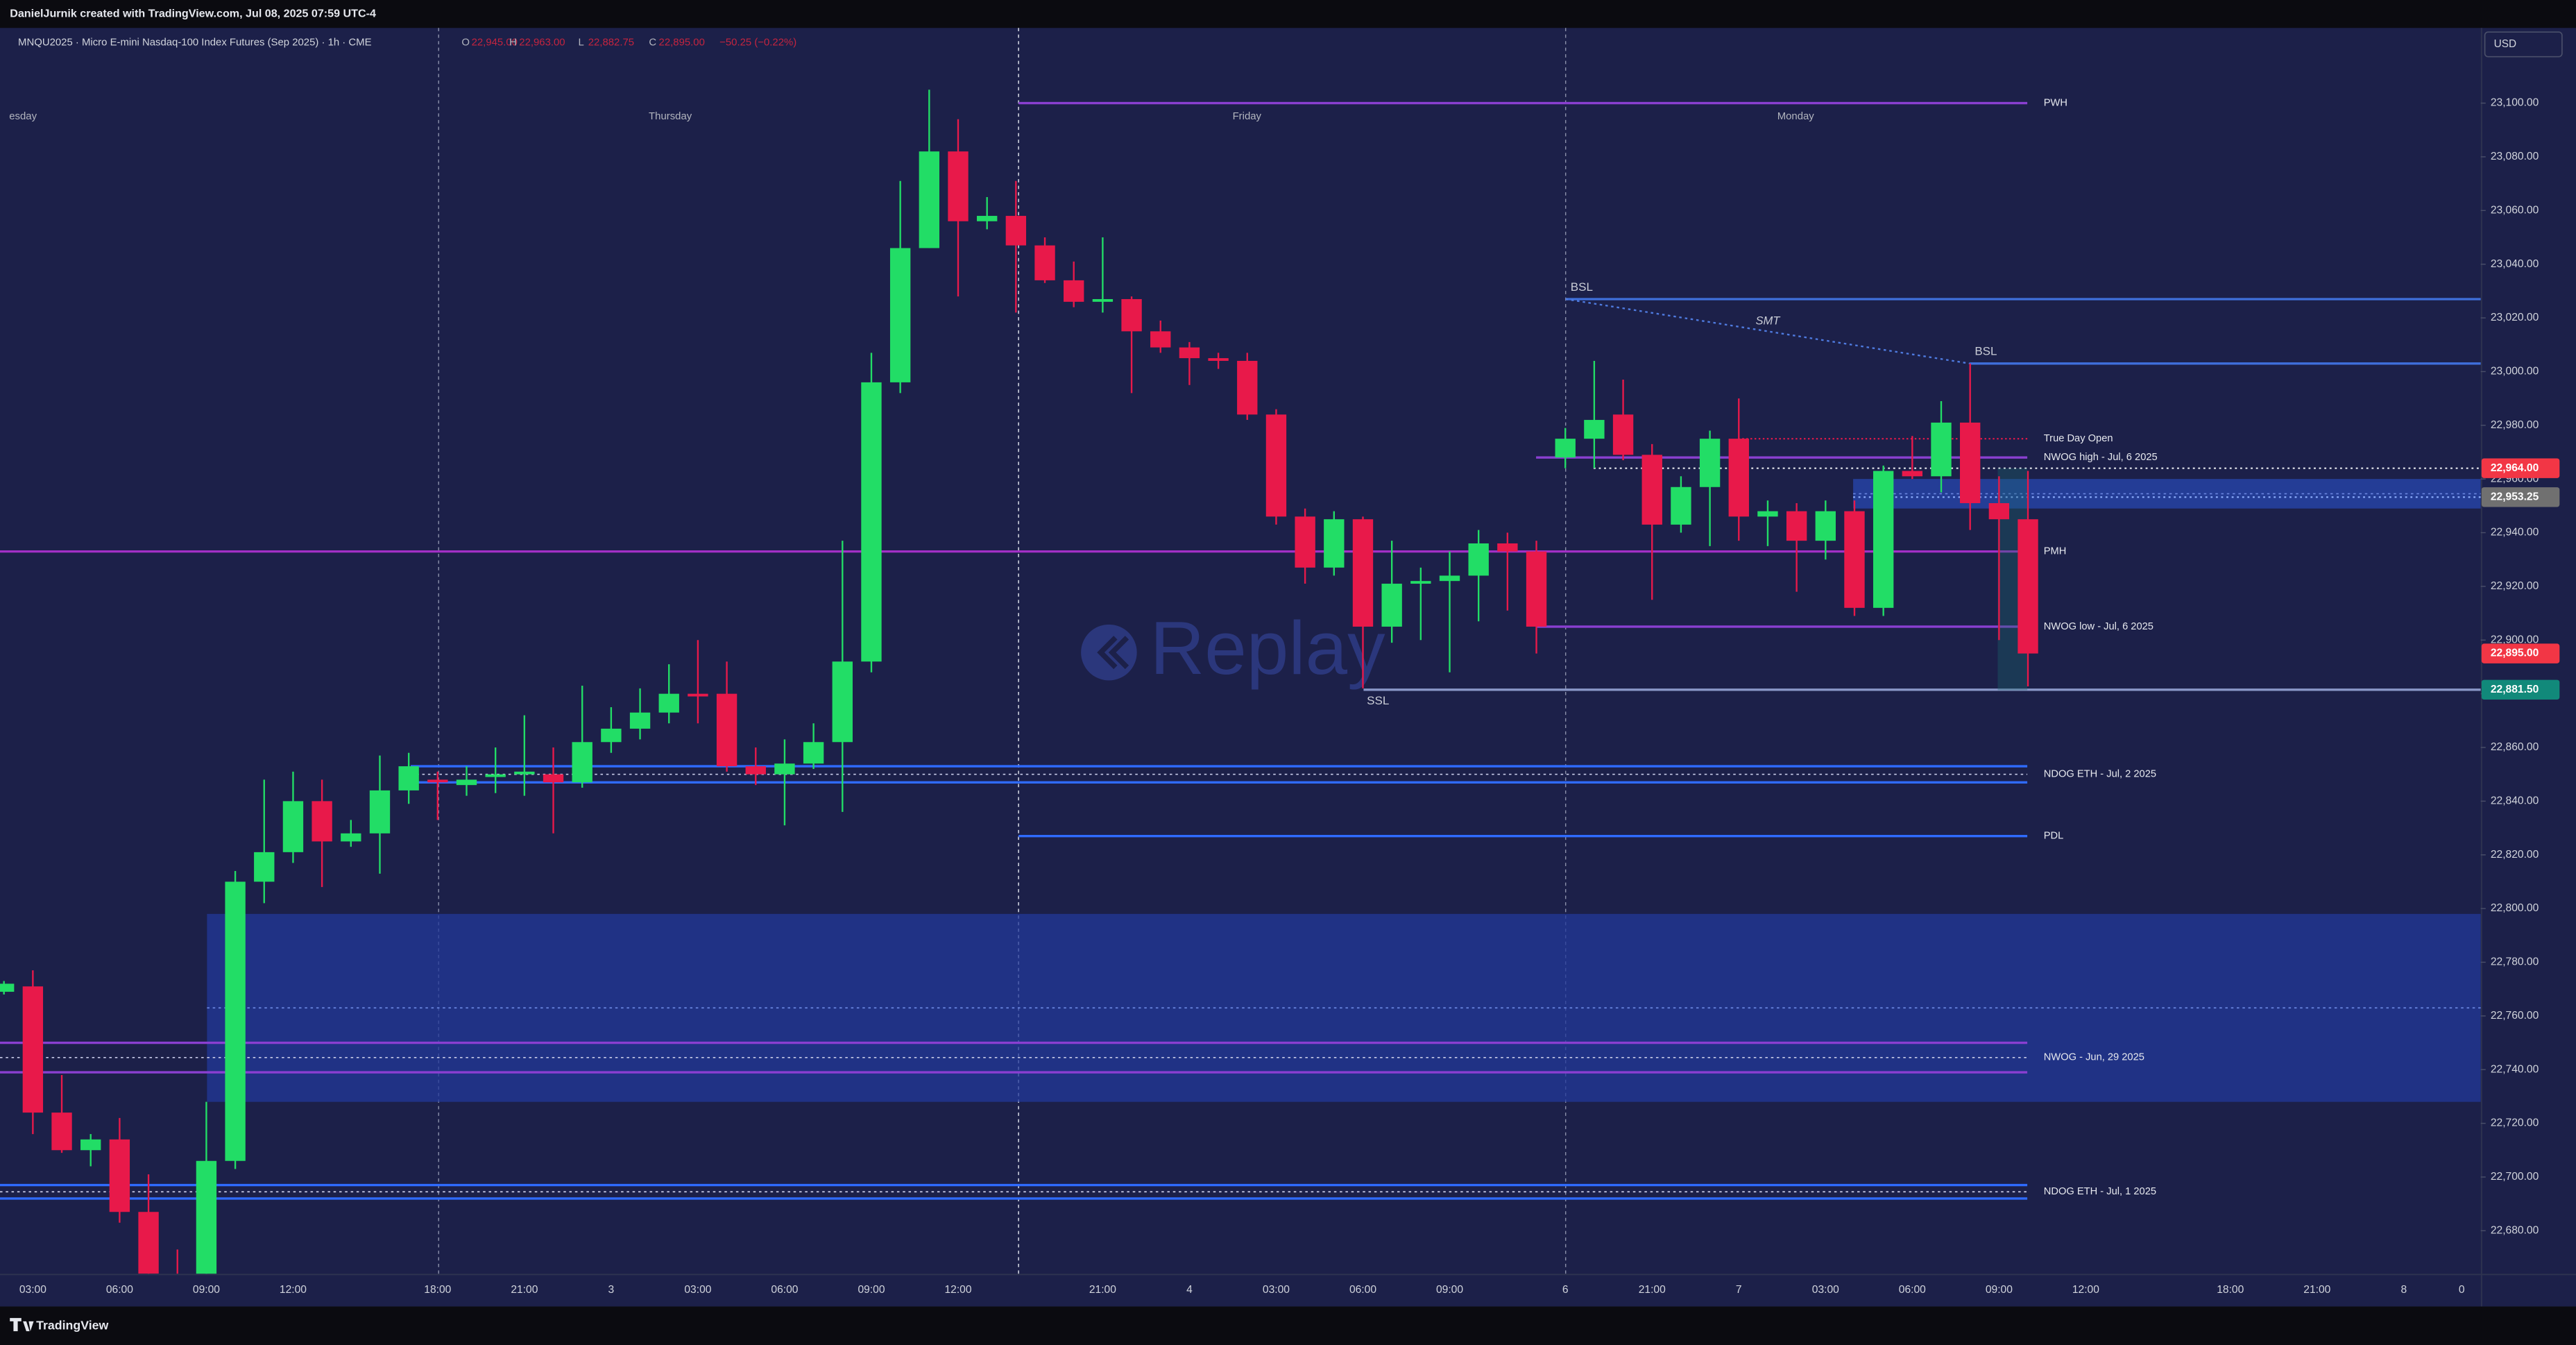  I want to click on x-tick-label: 8, so click(2403, 1290).